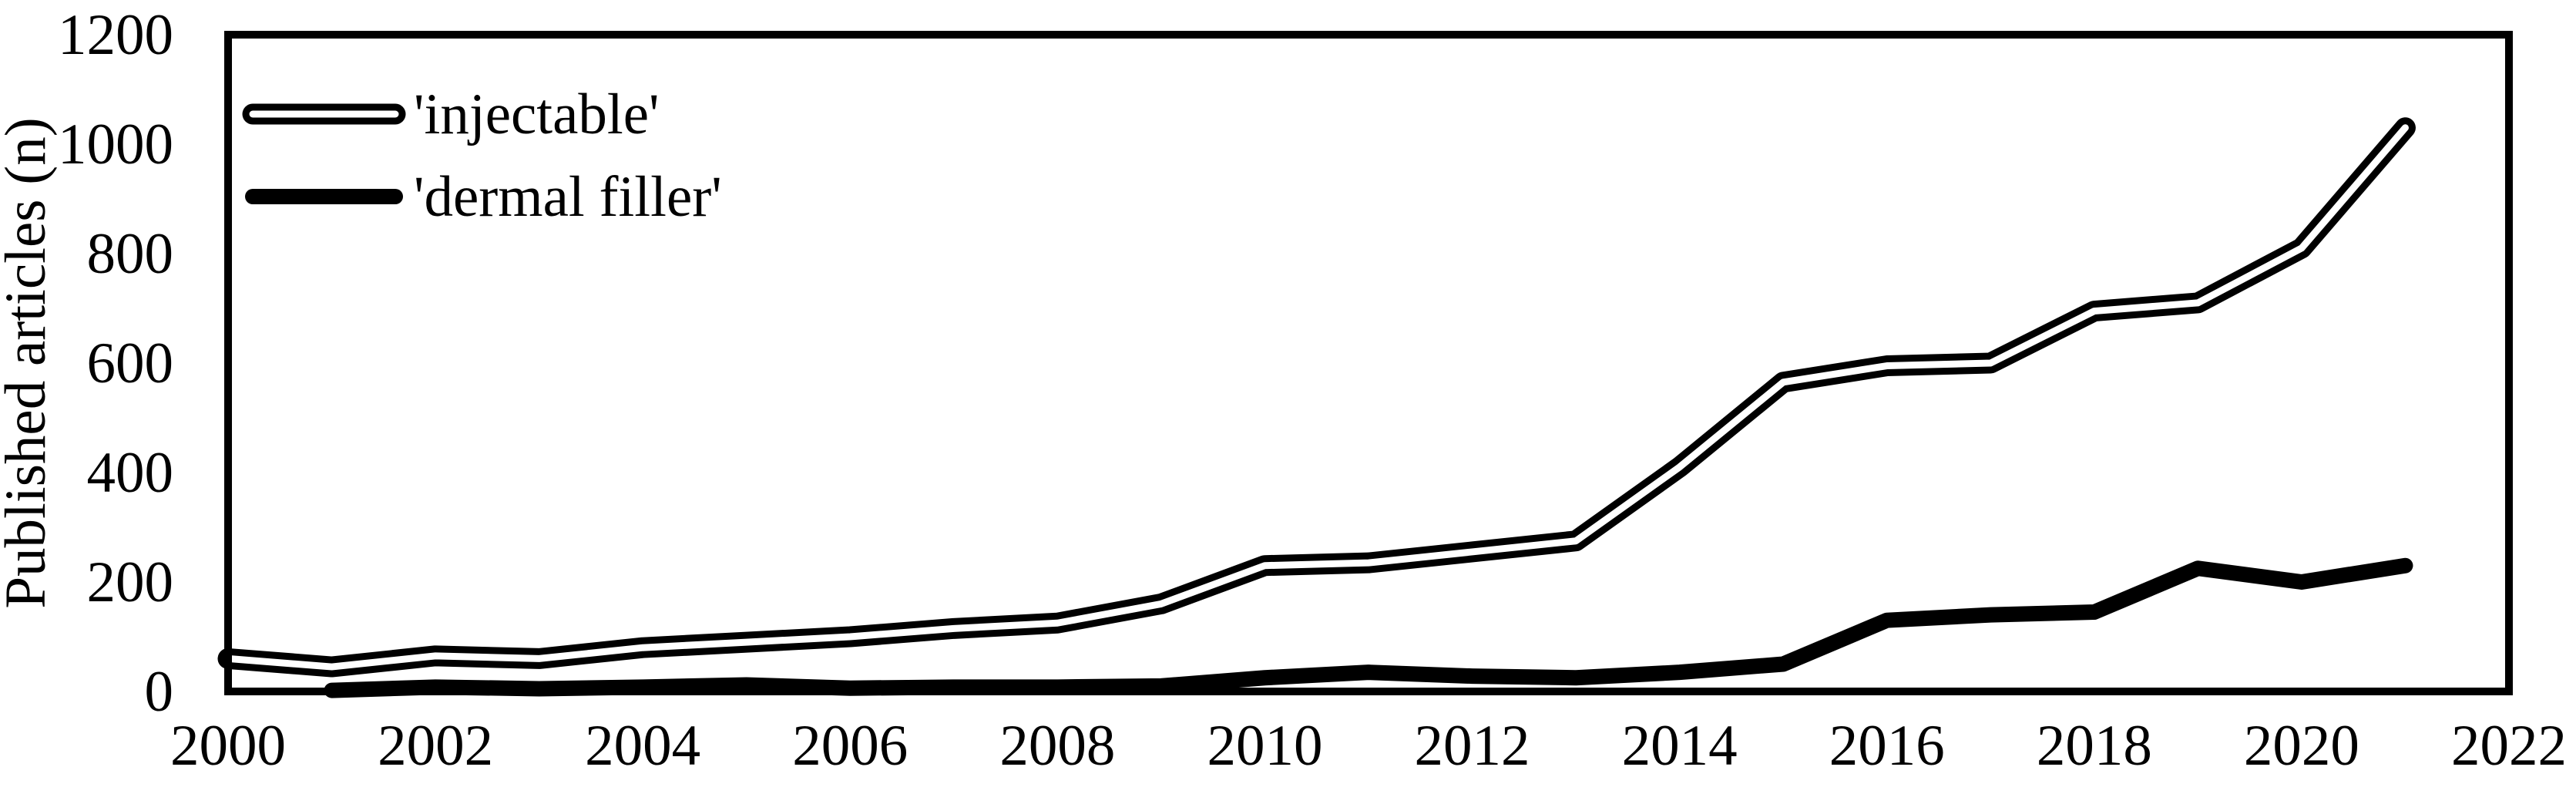  What do you see at coordinates (568, 197) in the screenshot?
I see `legend-label-dermal-filler: 'dermal filler'` at bounding box center [568, 197].